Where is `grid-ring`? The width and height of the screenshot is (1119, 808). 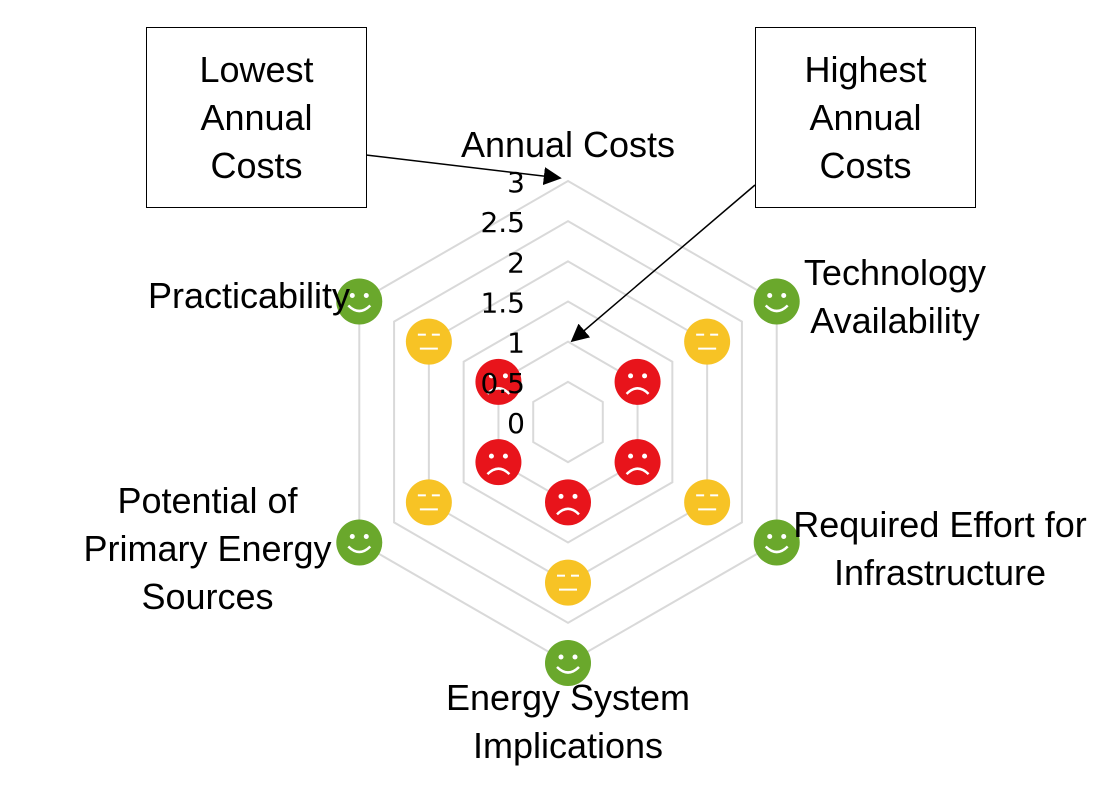
grid-ring is located at coordinates (568, 422).